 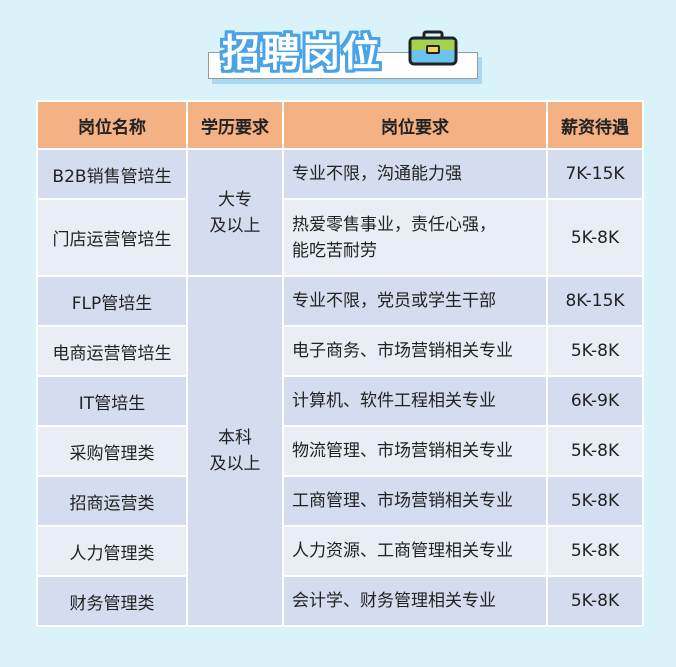 I want to click on job-name: 人力管理类, so click(x=112, y=551).